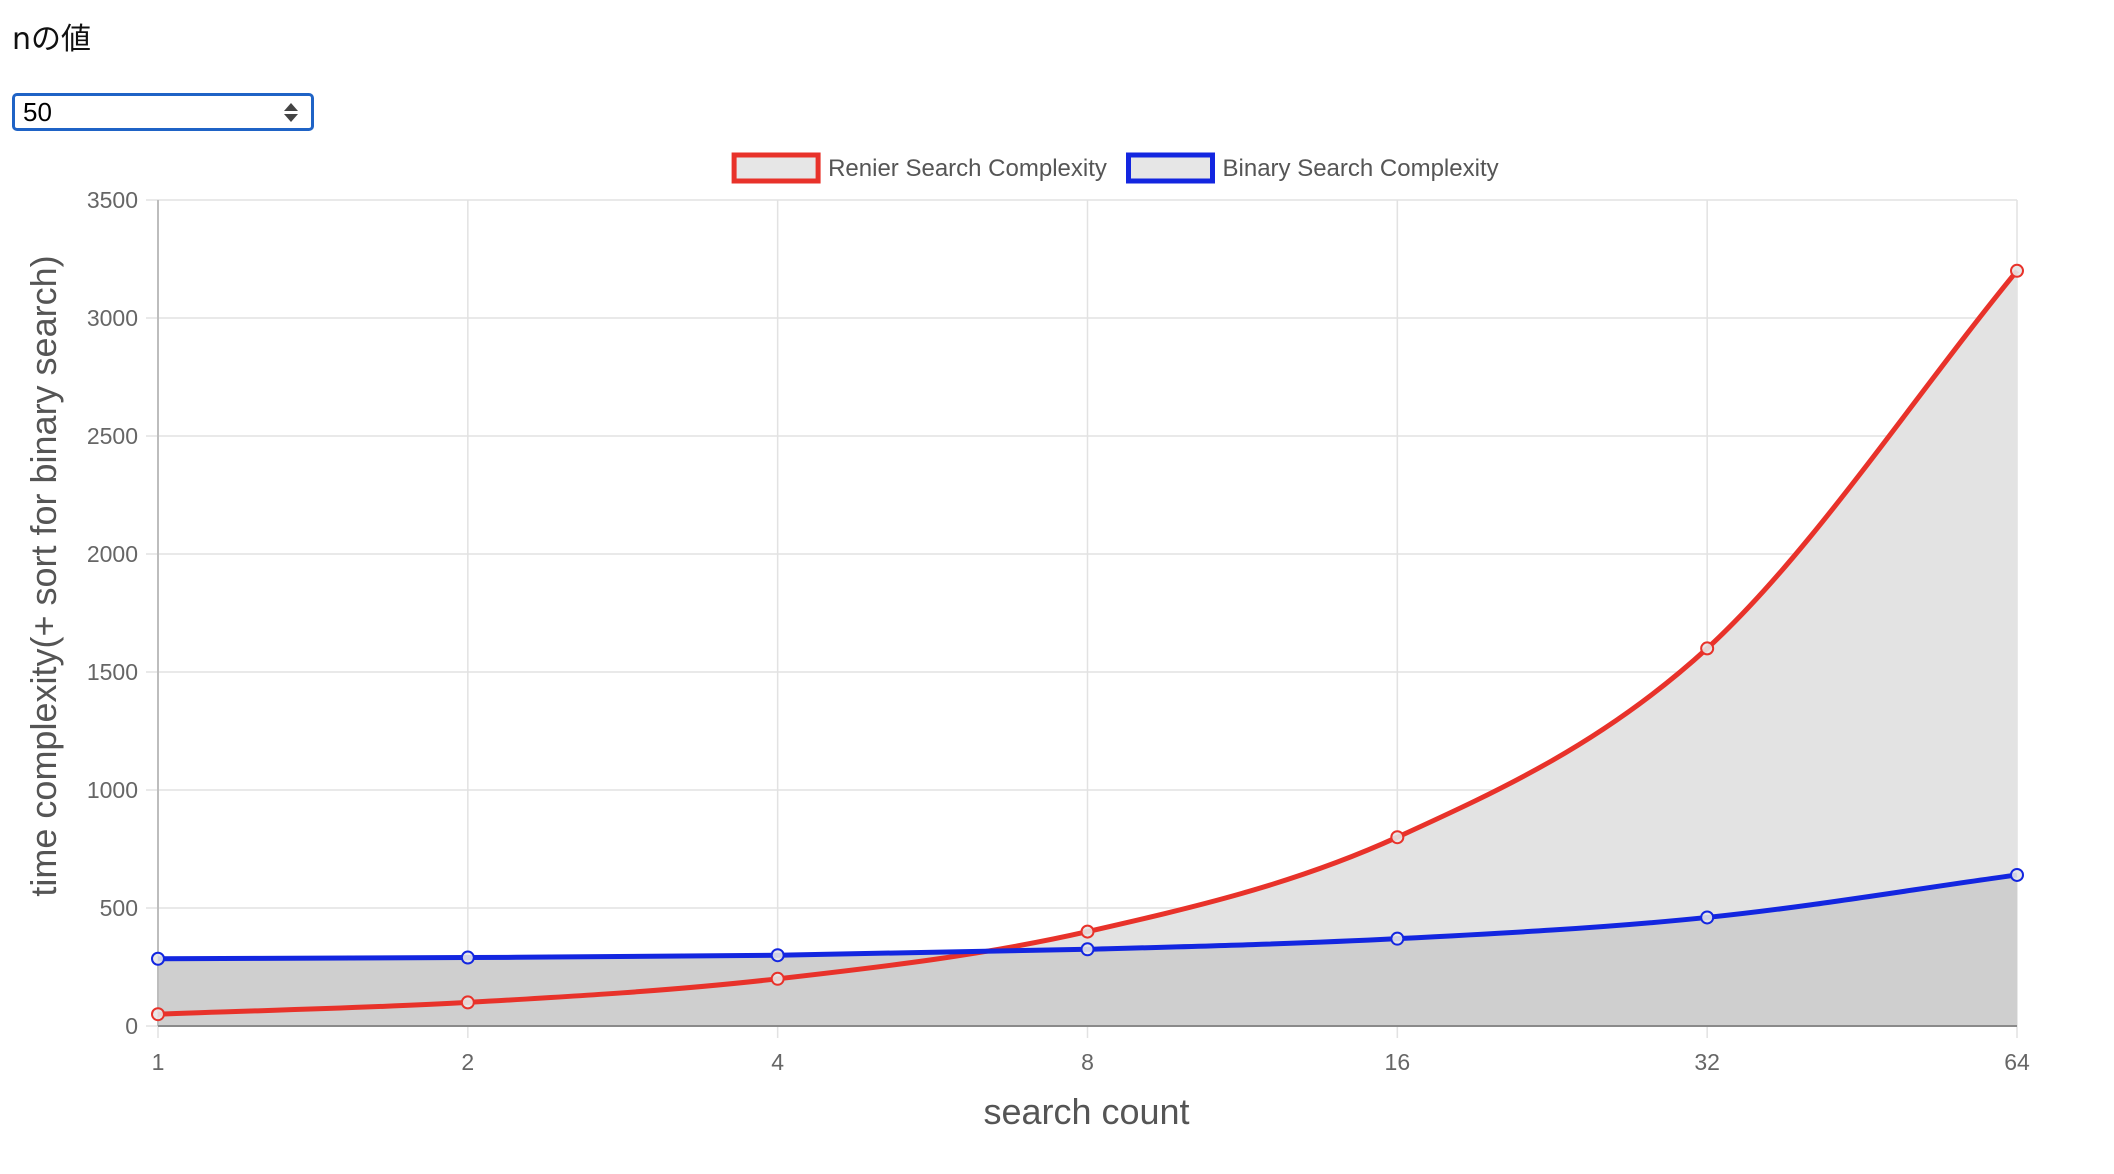  What do you see at coordinates (291, 112) in the screenshot?
I see `number-stepper` at bounding box center [291, 112].